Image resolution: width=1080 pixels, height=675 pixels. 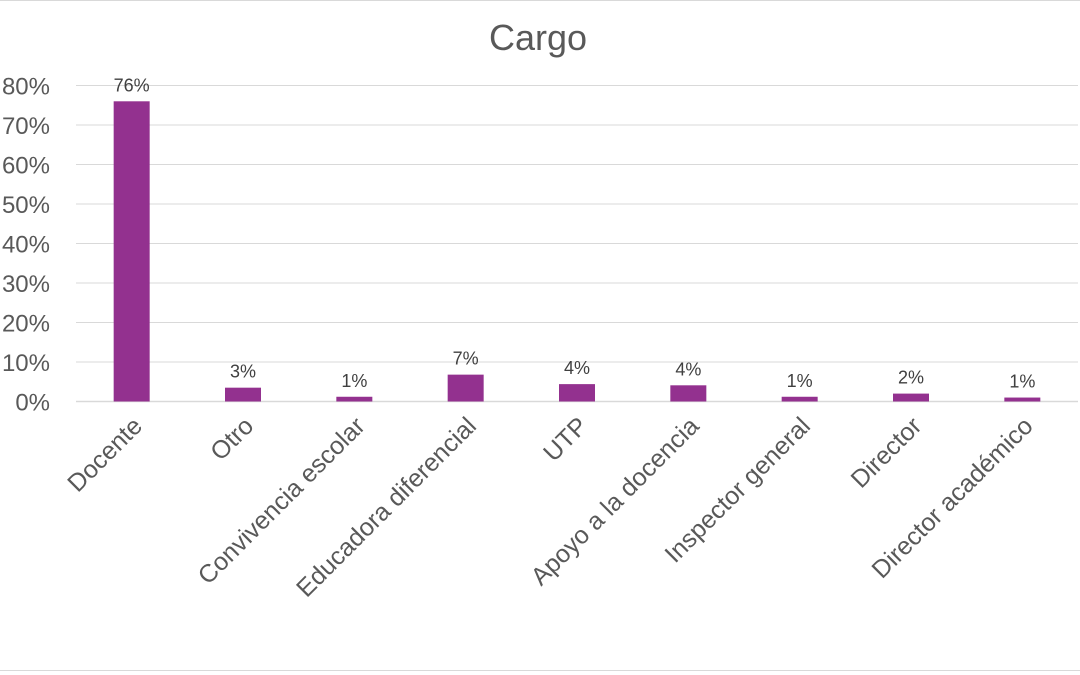 What do you see at coordinates (911, 378) in the screenshot?
I see `data-label: 2%` at bounding box center [911, 378].